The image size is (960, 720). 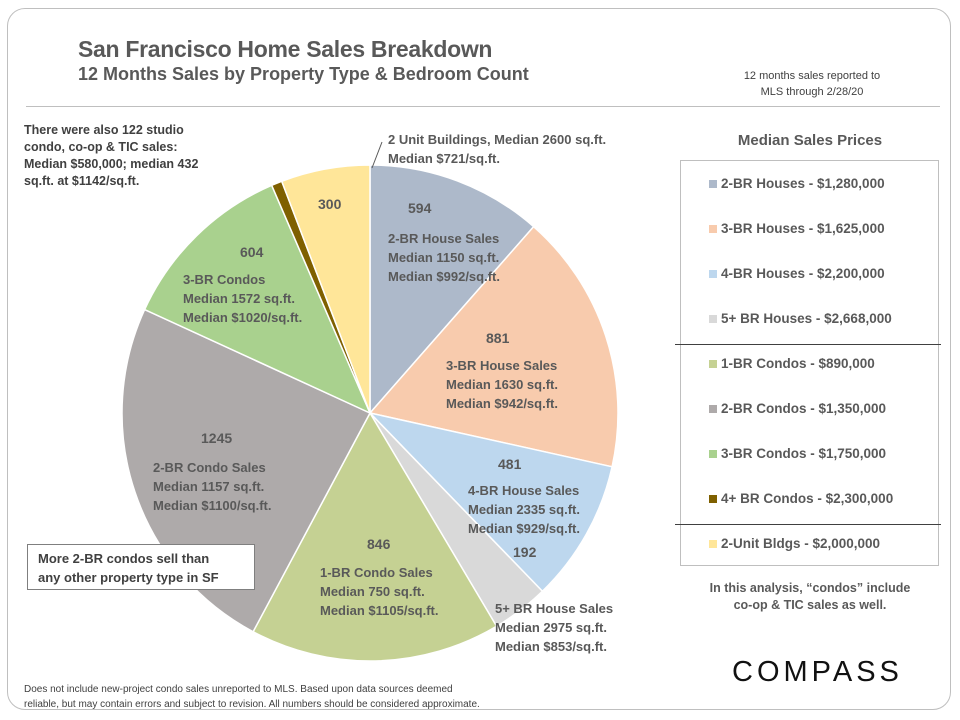 I want to click on legend-item: 4-BR Houses - $2,200,000, so click(x=797, y=273).